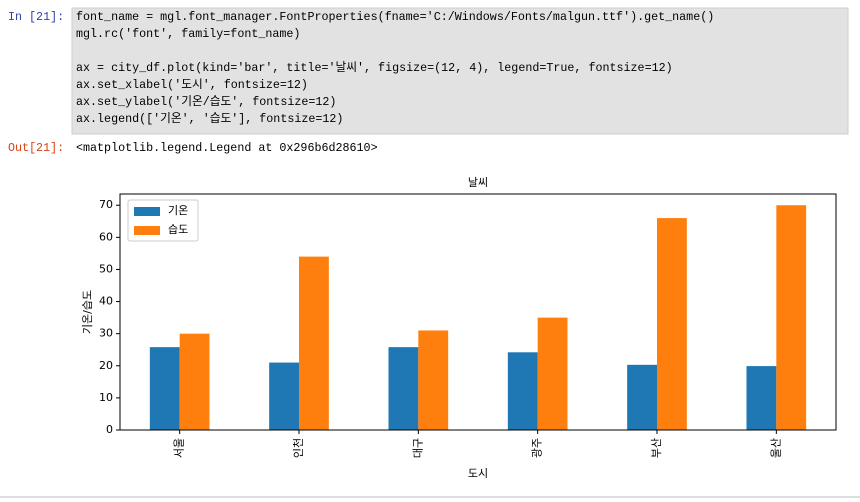 The width and height of the screenshot is (860, 502). Describe the element at coordinates (188, 34) in the screenshot. I see `code-line: mgl.rc('font', family=font_name)` at that location.